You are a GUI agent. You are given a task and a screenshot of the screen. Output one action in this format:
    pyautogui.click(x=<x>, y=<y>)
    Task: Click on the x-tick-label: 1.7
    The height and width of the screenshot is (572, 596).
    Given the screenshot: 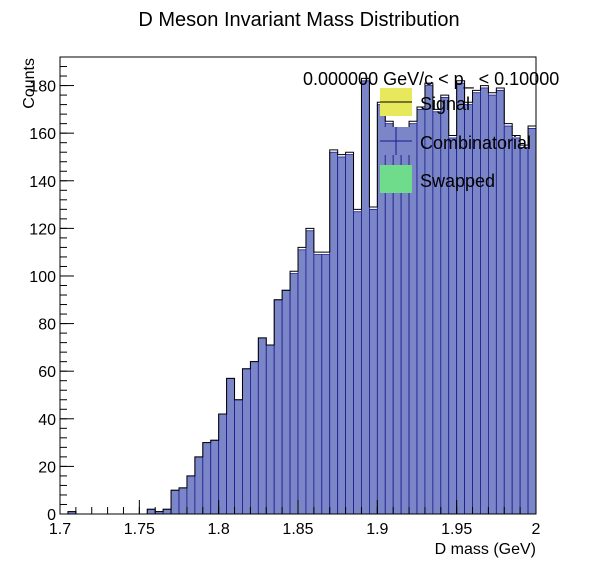 What is the action you would take?
    pyautogui.click(x=60, y=529)
    